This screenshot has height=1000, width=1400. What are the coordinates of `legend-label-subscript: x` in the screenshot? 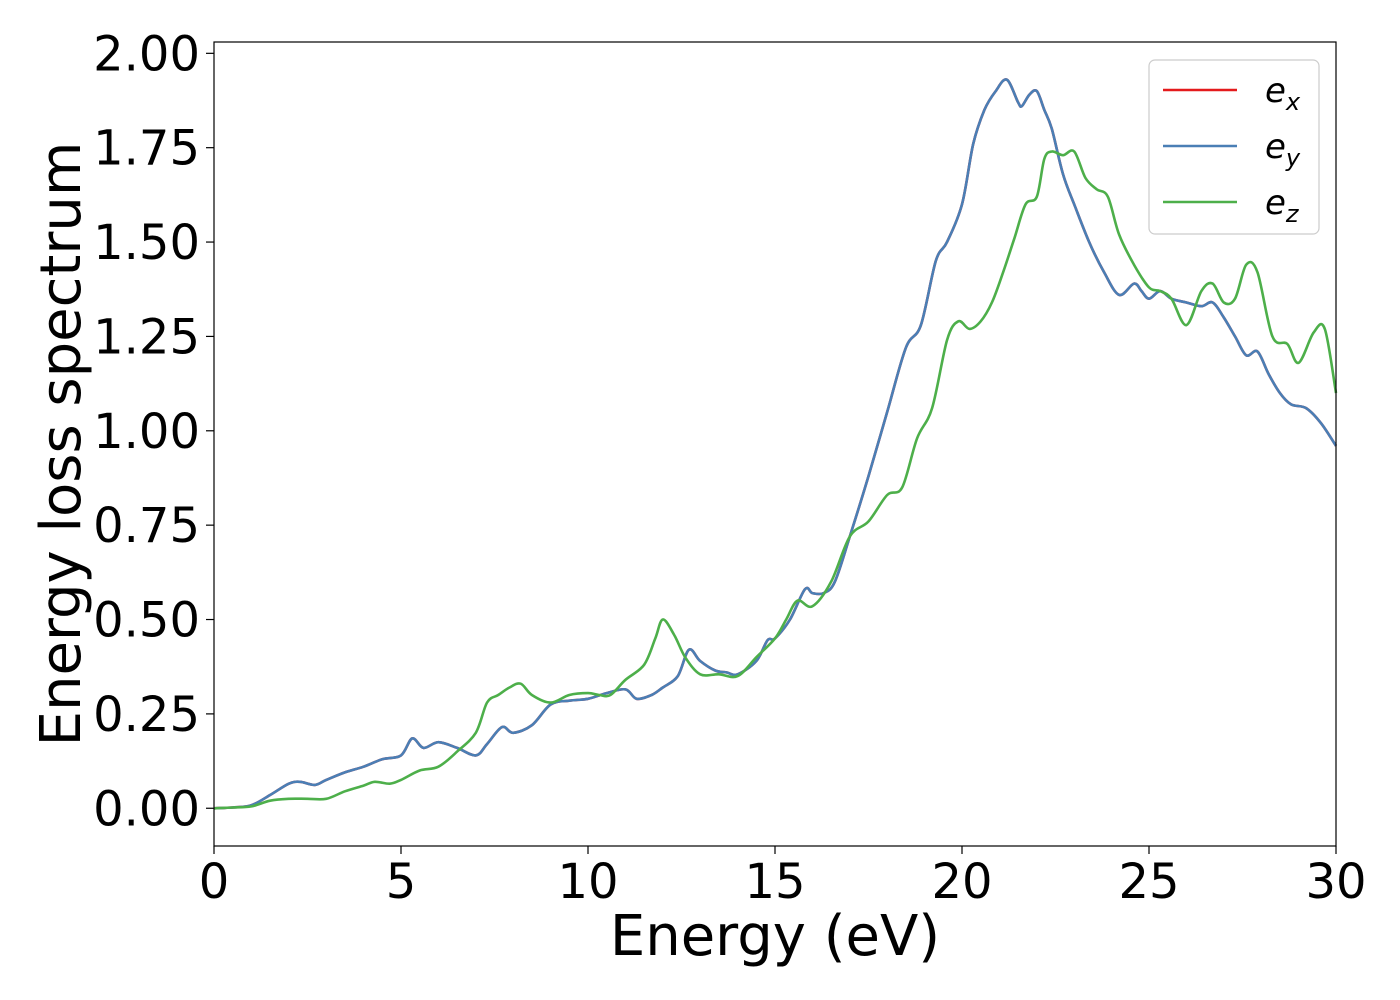 It's located at (1293, 102).